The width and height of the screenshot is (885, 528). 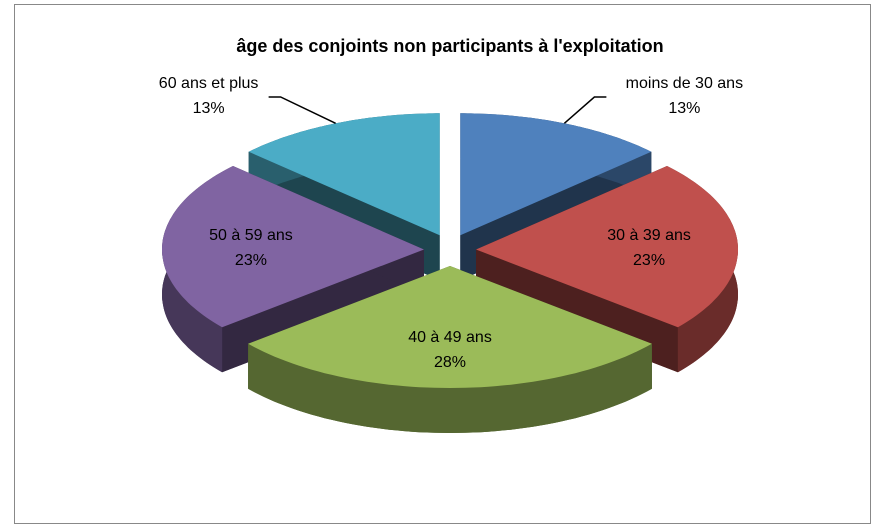 I want to click on data-label-name: 40 à 49 ans, so click(x=450, y=337).